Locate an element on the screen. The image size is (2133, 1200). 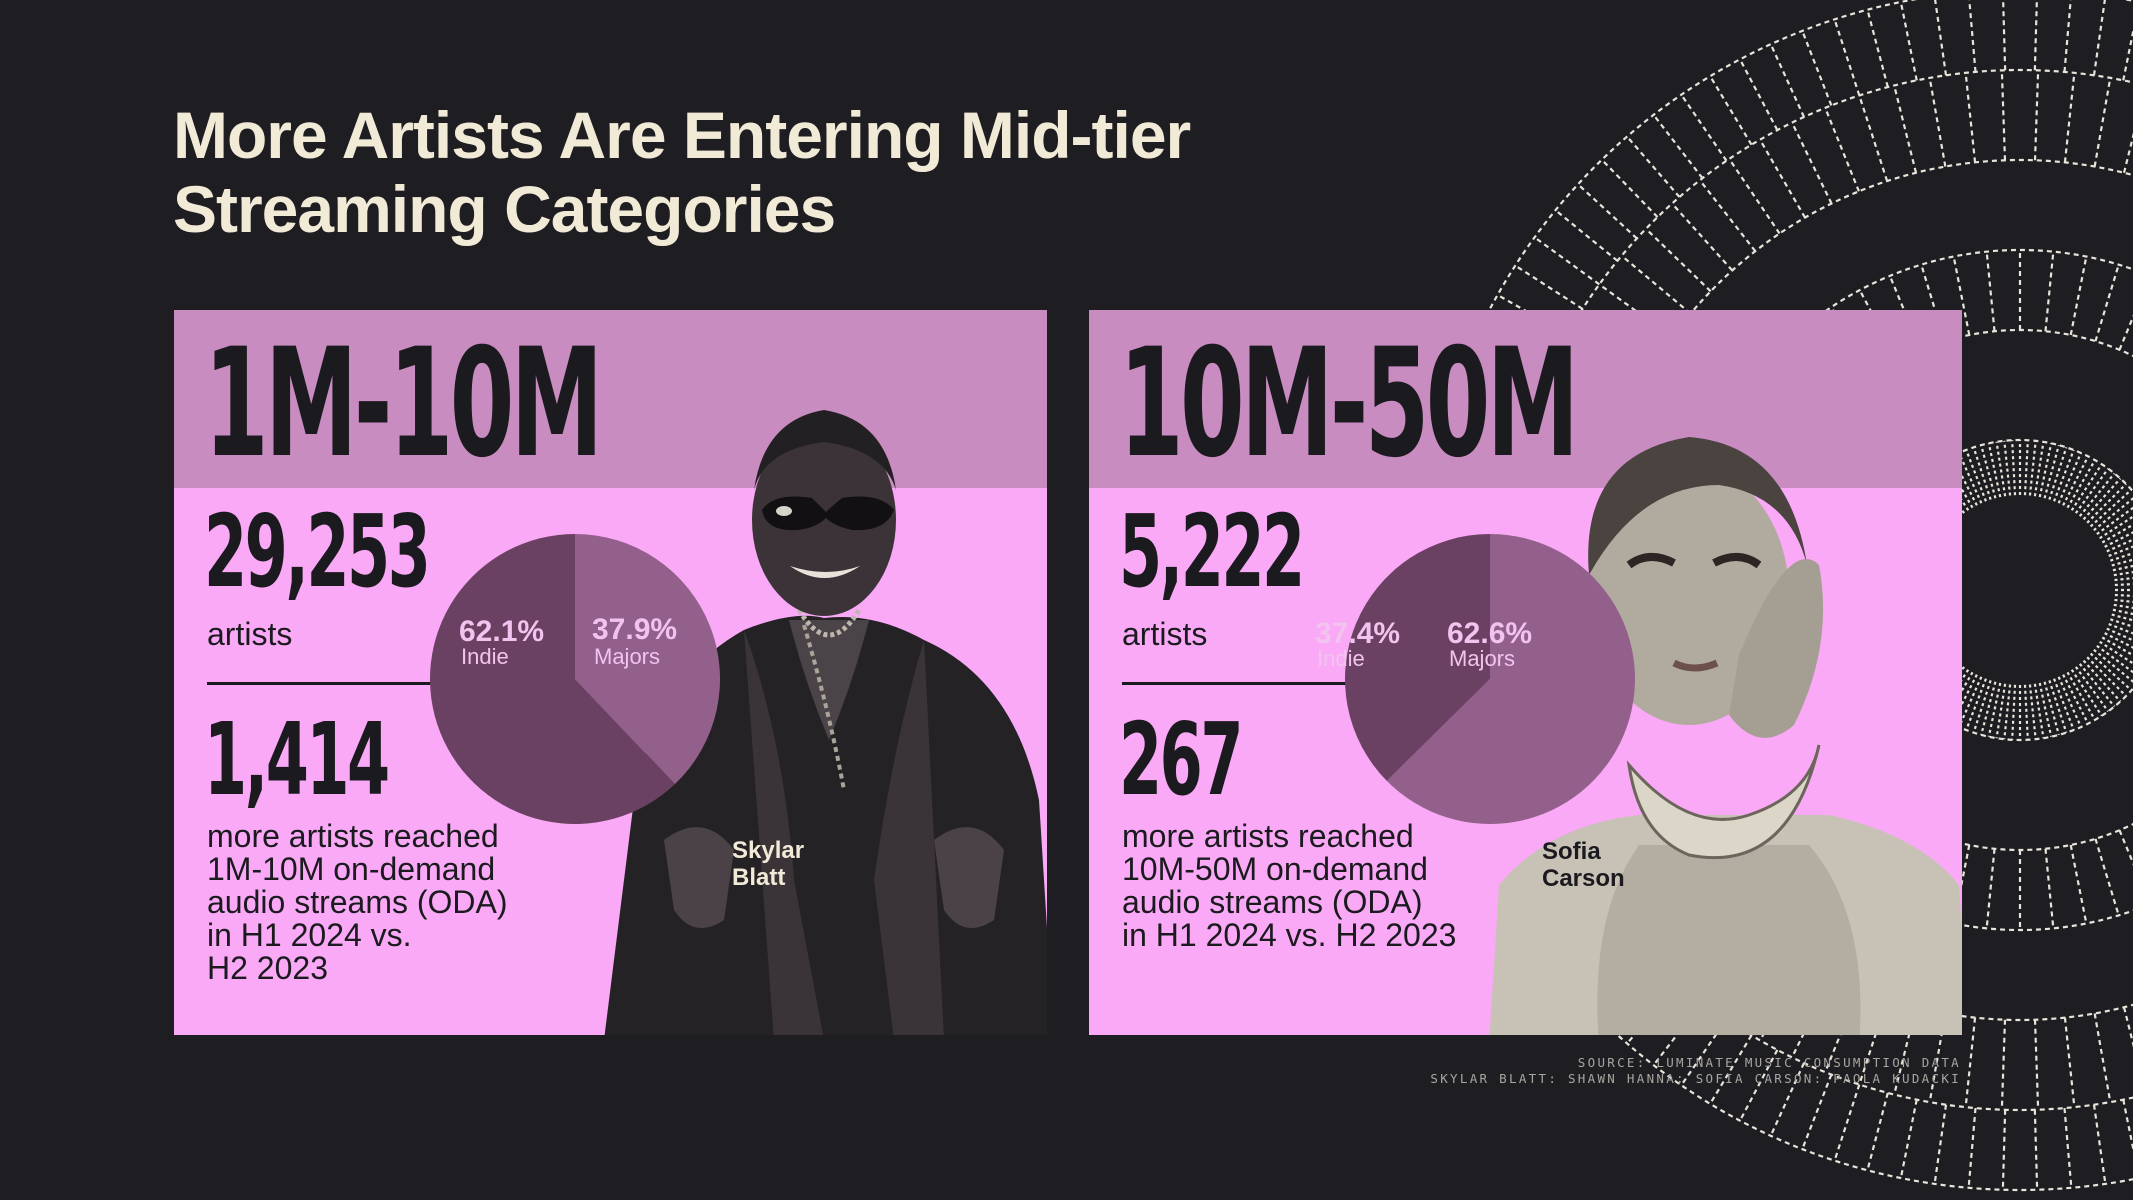
photo-caption: Sofia Carson is located at coordinates (1583, 865).